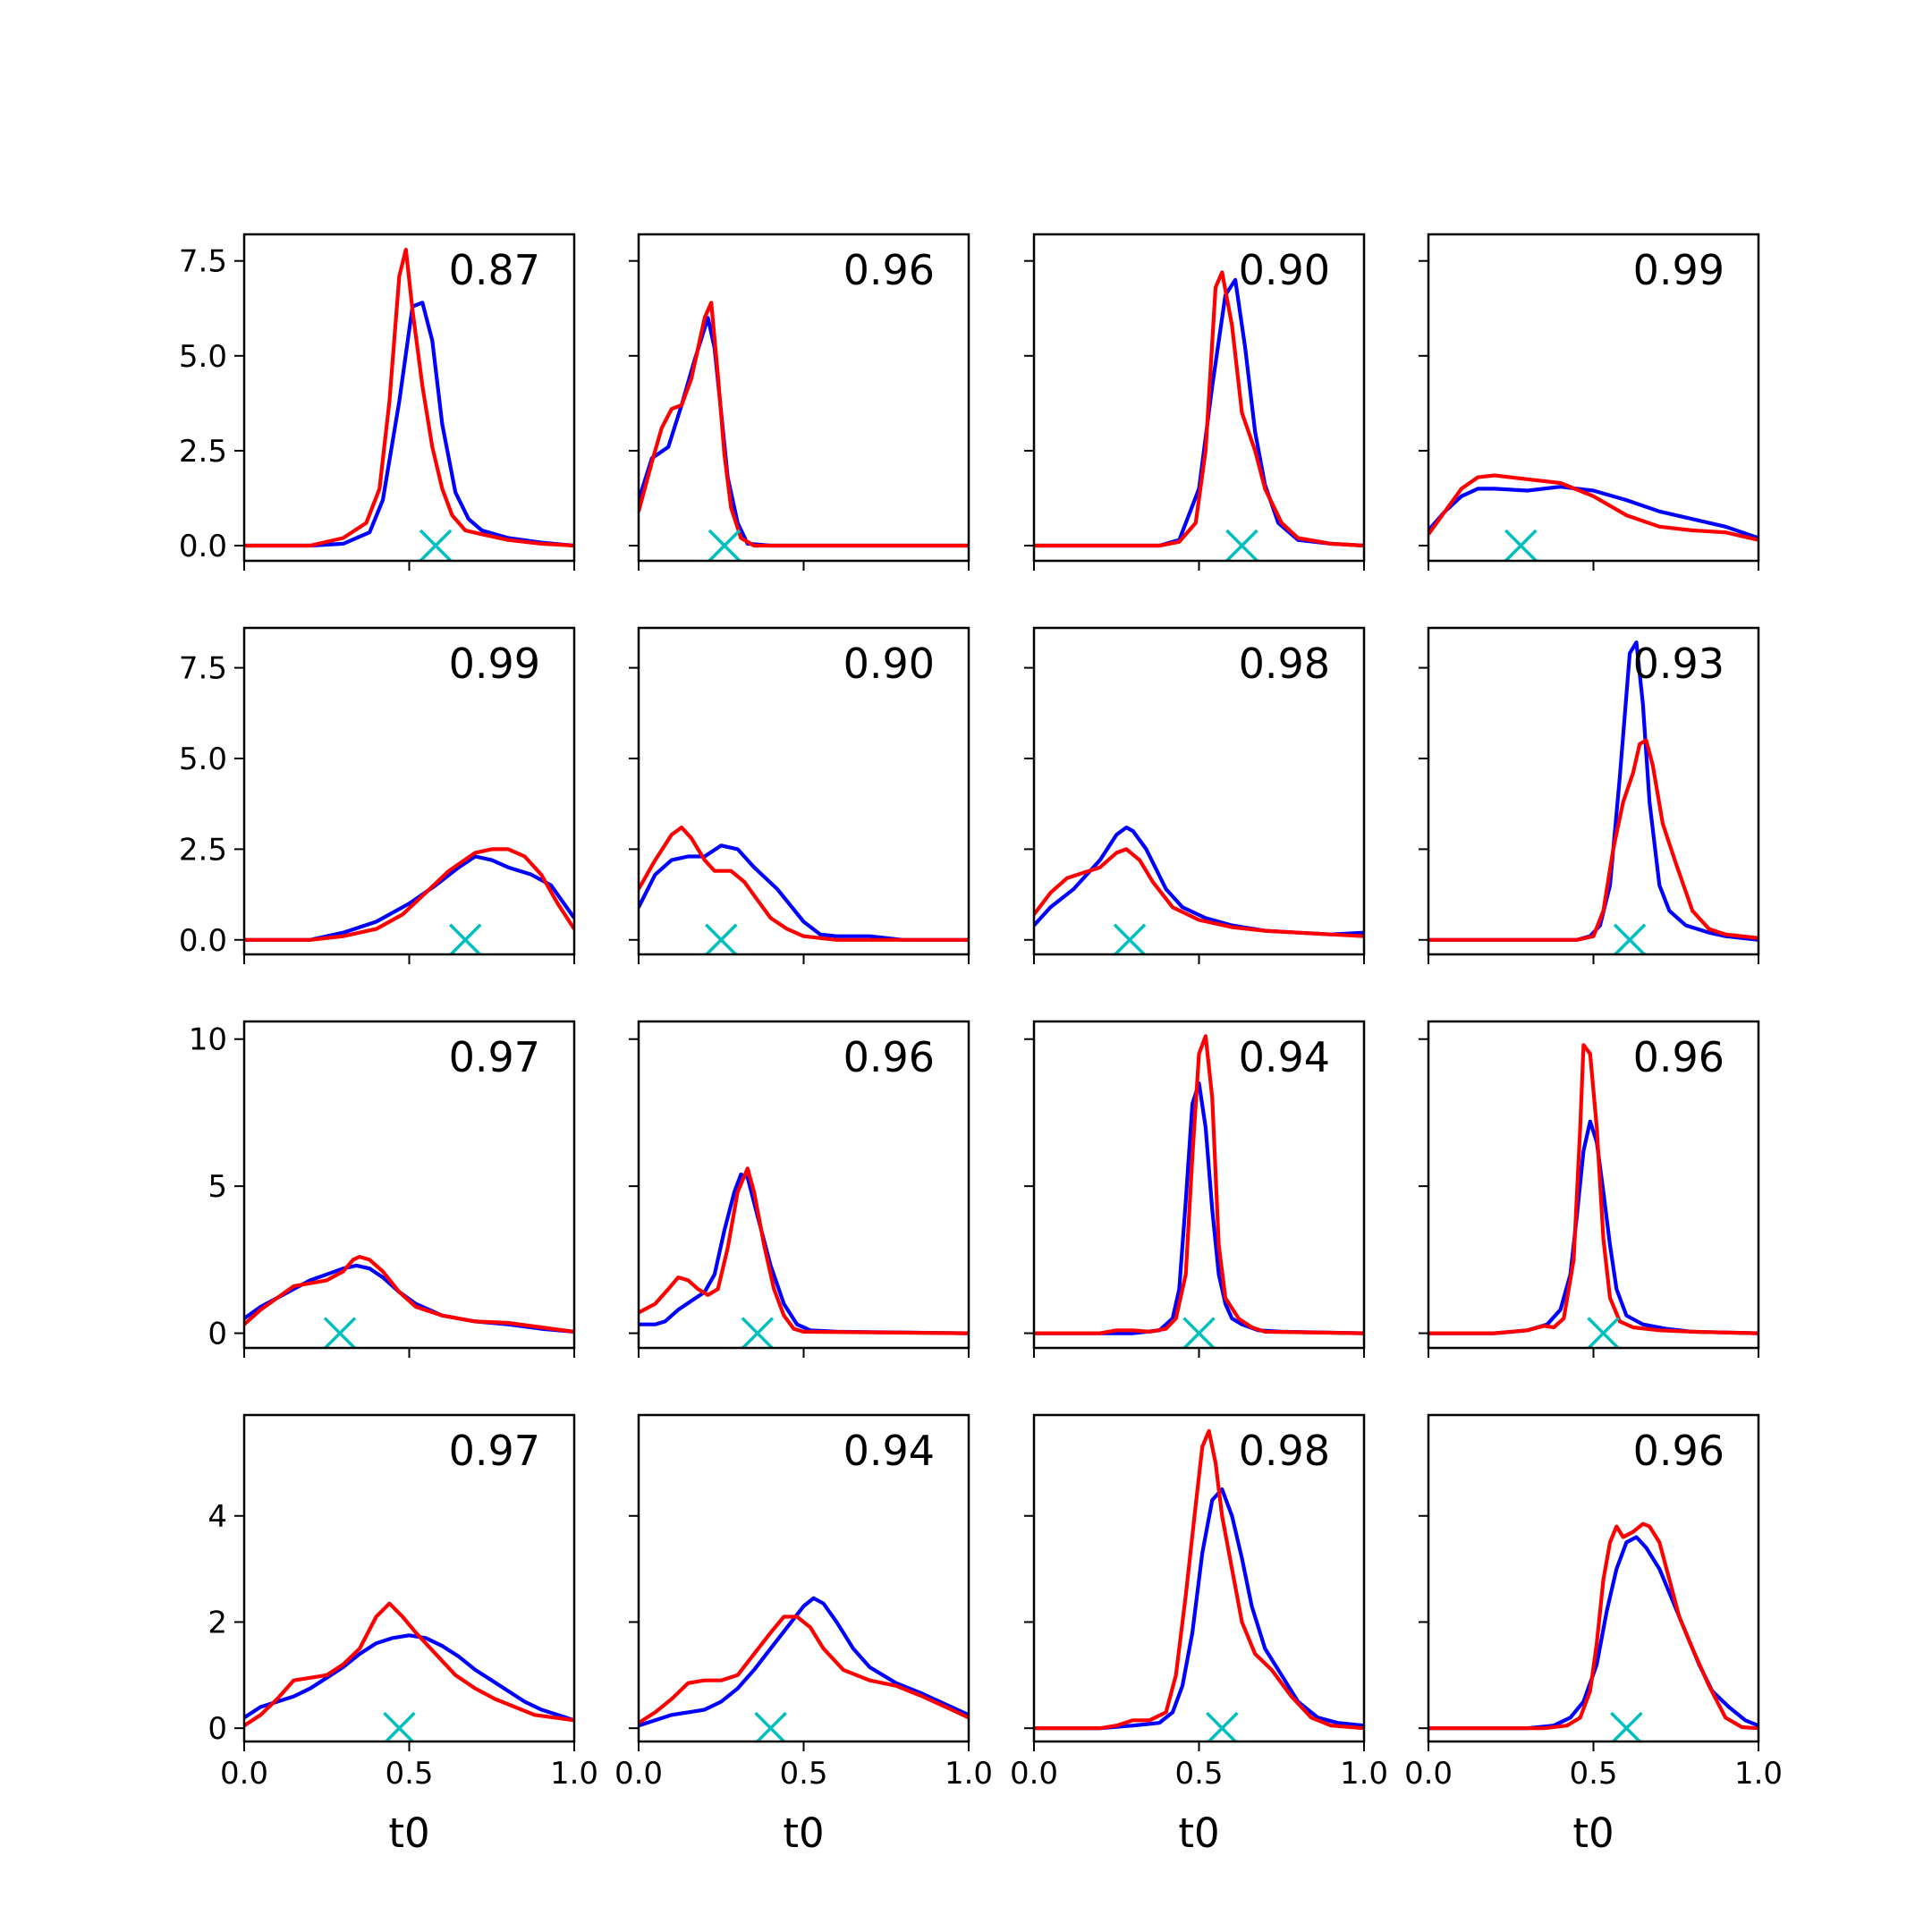  What do you see at coordinates (217, 1622) in the screenshot?
I see `y-tick-label: 2` at bounding box center [217, 1622].